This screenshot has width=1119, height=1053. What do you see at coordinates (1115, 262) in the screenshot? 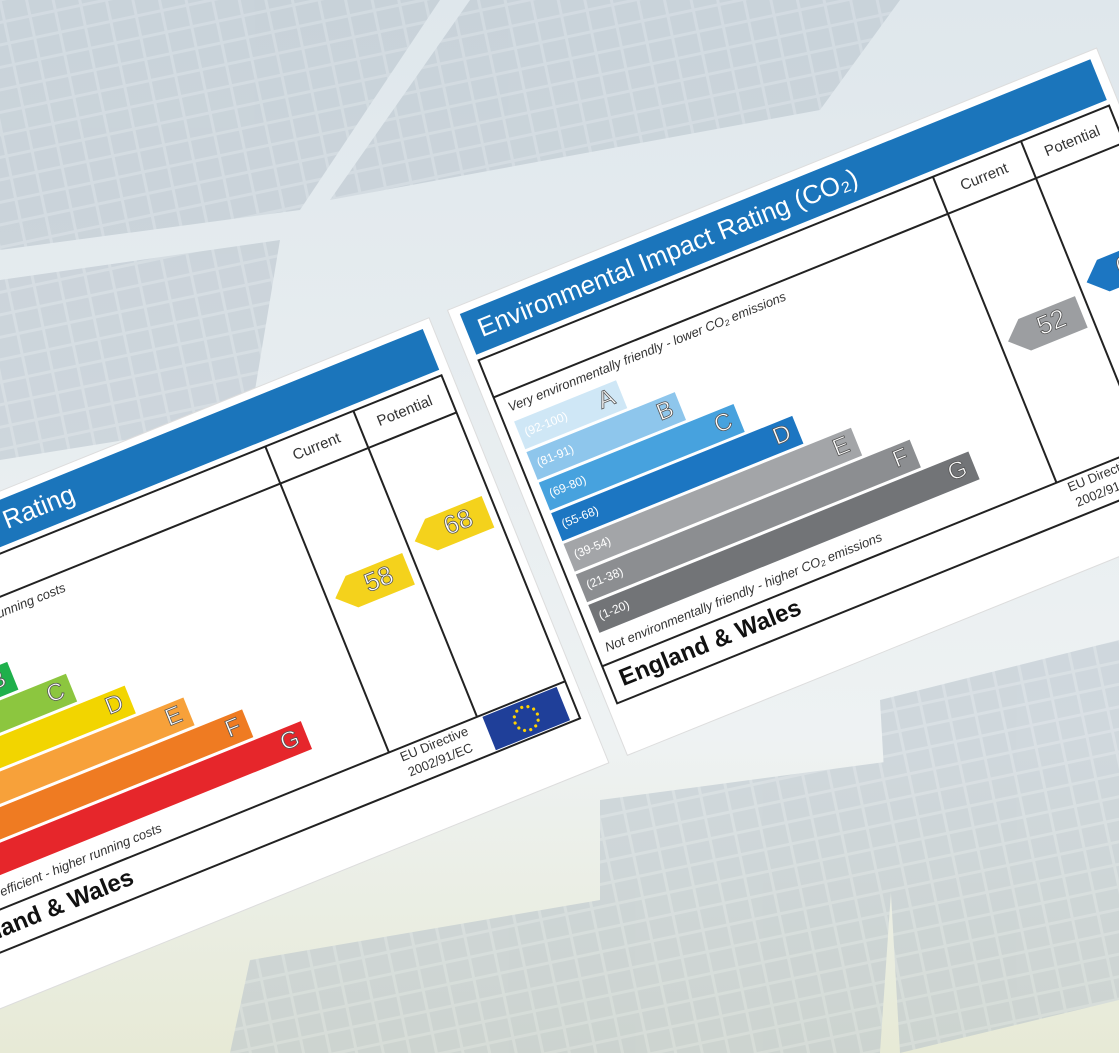
I see `rating-value: 63` at bounding box center [1115, 262].